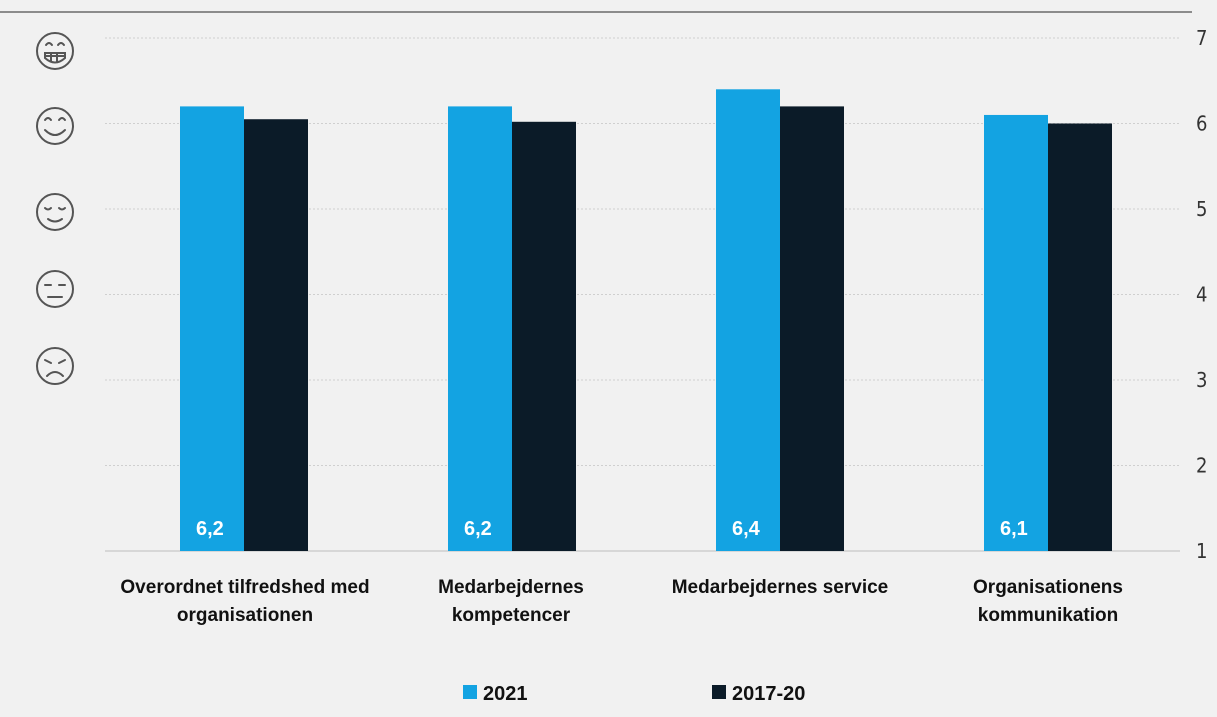  What do you see at coordinates (55, 51) in the screenshot?
I see `grinning-face-icon` at bounding box center [55, 51].